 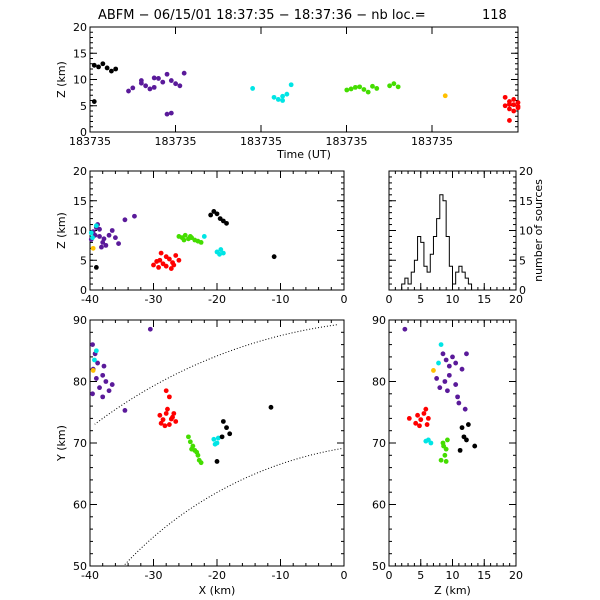 What do you see at coordinates (379, 566) in the screenshot?
I see `zy-ytick-label-0: 50` at bounding box center [379, 566].